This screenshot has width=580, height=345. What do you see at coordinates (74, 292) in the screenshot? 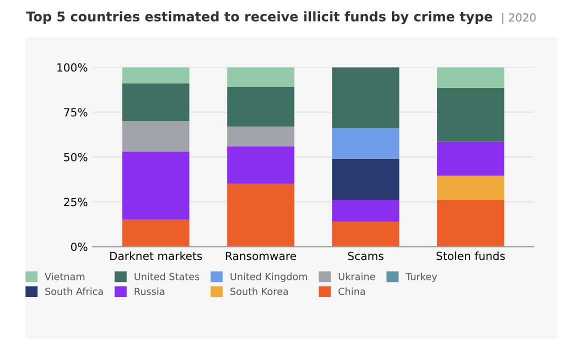
I see `legend-label: South Africa` at bounding box center [74, 292].